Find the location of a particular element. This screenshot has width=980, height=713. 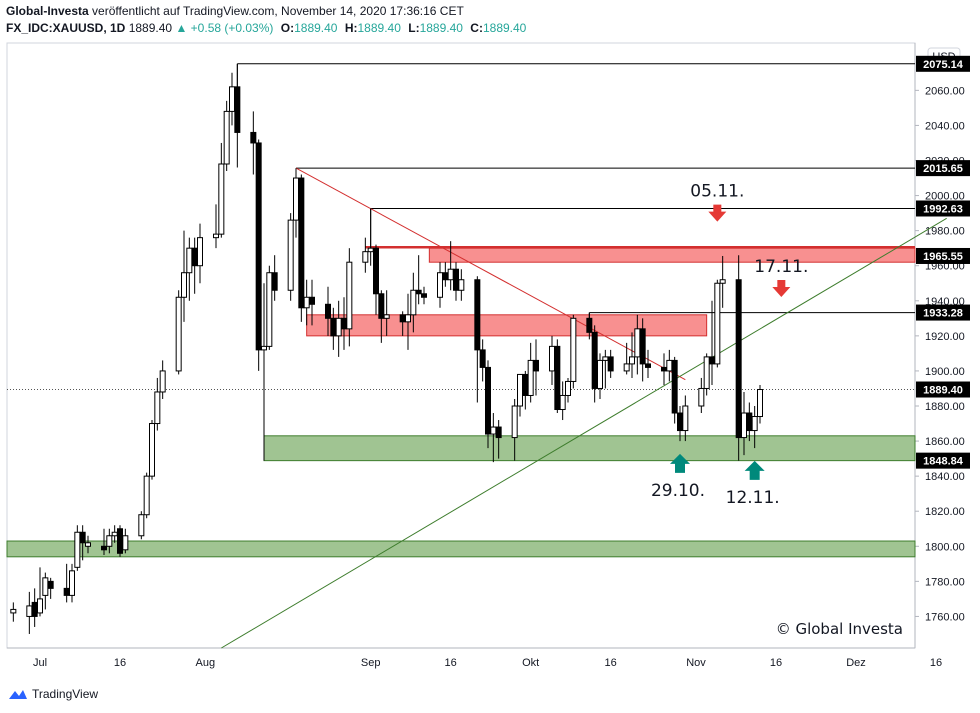

x-tick-label: Aug is located at coordinates (206, 663).